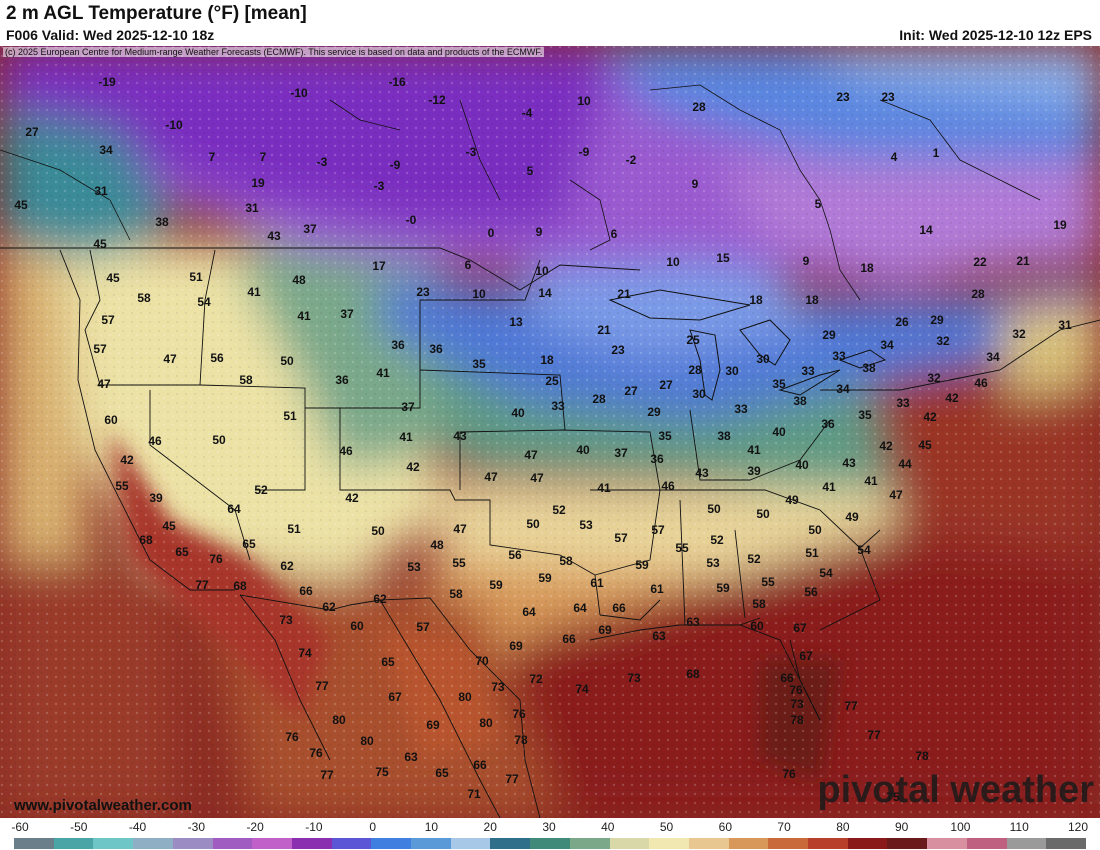 The height and width of the screenshot is (850, 1100). Describe the element at coordinates (103, 805) in the screenshot. I see `site-url: www.pivotalweather.com` at that location.